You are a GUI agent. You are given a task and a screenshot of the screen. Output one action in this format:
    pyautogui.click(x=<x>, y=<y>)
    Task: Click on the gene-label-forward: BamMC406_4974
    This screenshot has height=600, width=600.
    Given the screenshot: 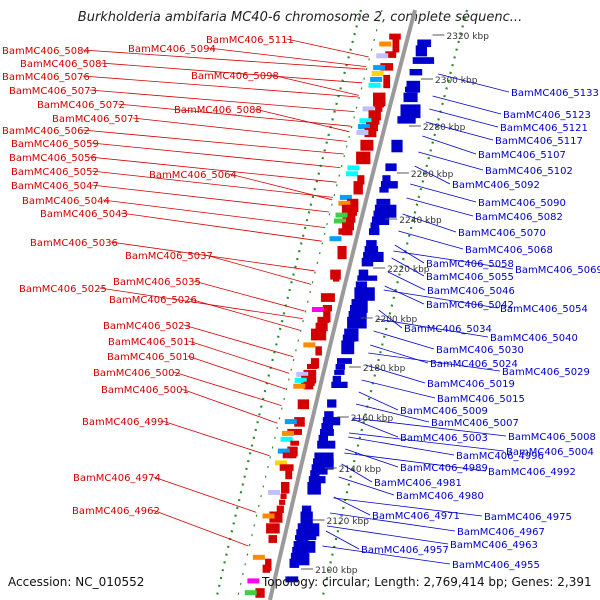 What is the action you would take?
    pyautogui.click(x=117, y=478)
    